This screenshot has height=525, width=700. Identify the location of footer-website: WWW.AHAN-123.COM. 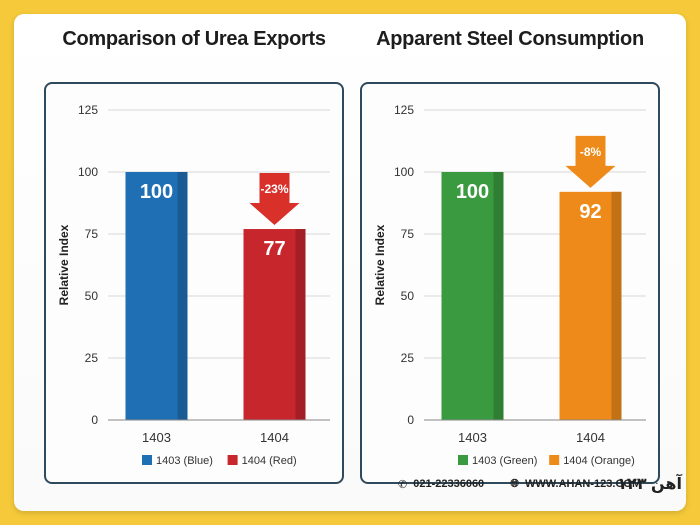
(583, 484).